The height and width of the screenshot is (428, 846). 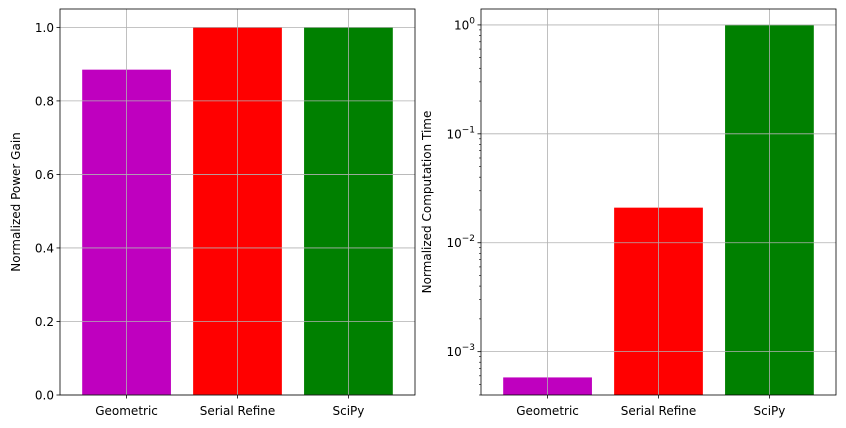 I want to click on y-axis-label: Normalized Power Gain, so click(x=16, y=202).